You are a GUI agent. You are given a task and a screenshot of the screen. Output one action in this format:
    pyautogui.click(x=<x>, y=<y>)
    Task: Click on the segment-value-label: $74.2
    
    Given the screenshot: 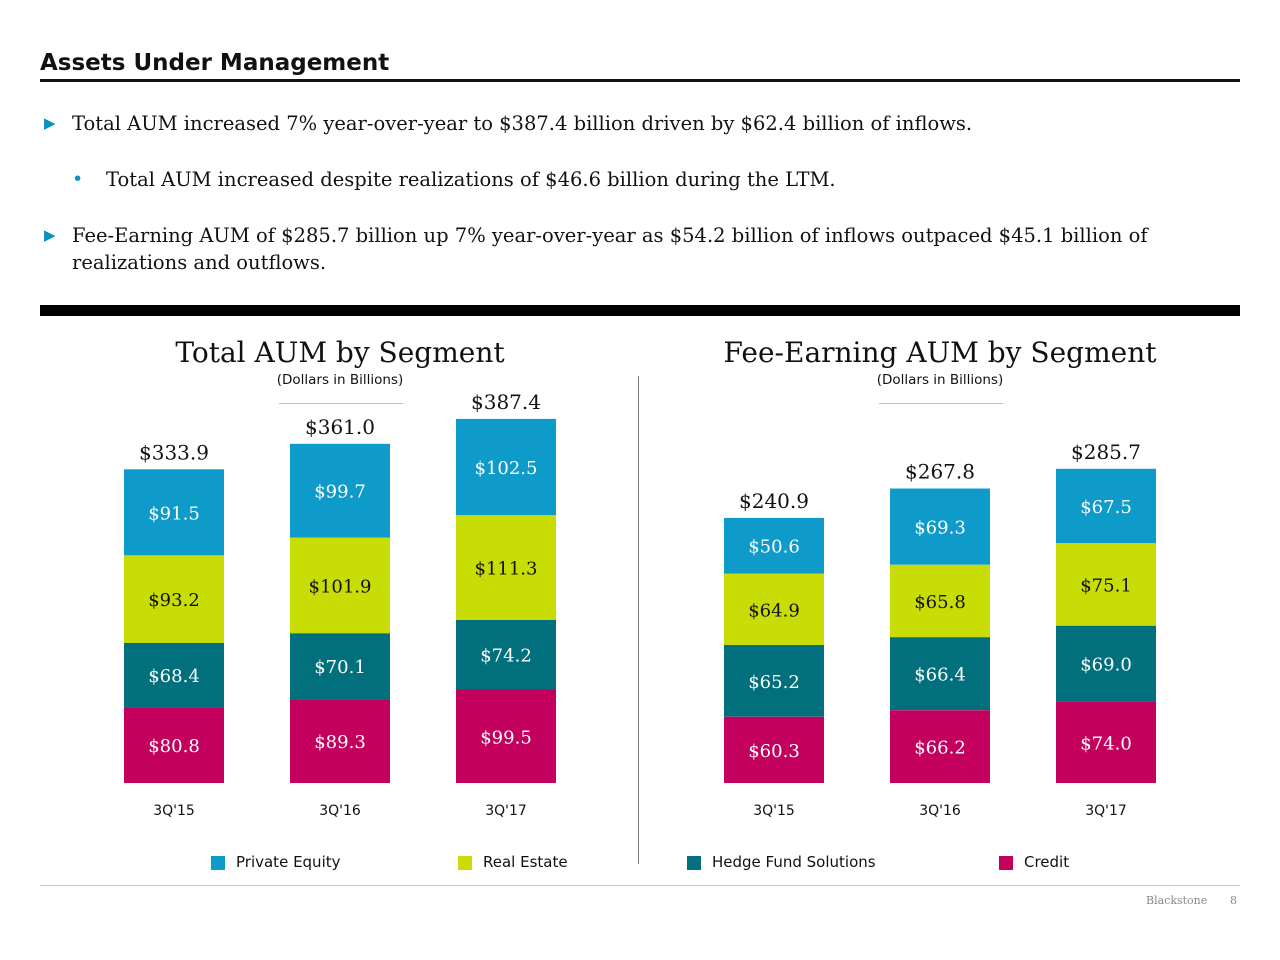 What is the action you would take?
    pyautogui.click(x=506, y=656)
    